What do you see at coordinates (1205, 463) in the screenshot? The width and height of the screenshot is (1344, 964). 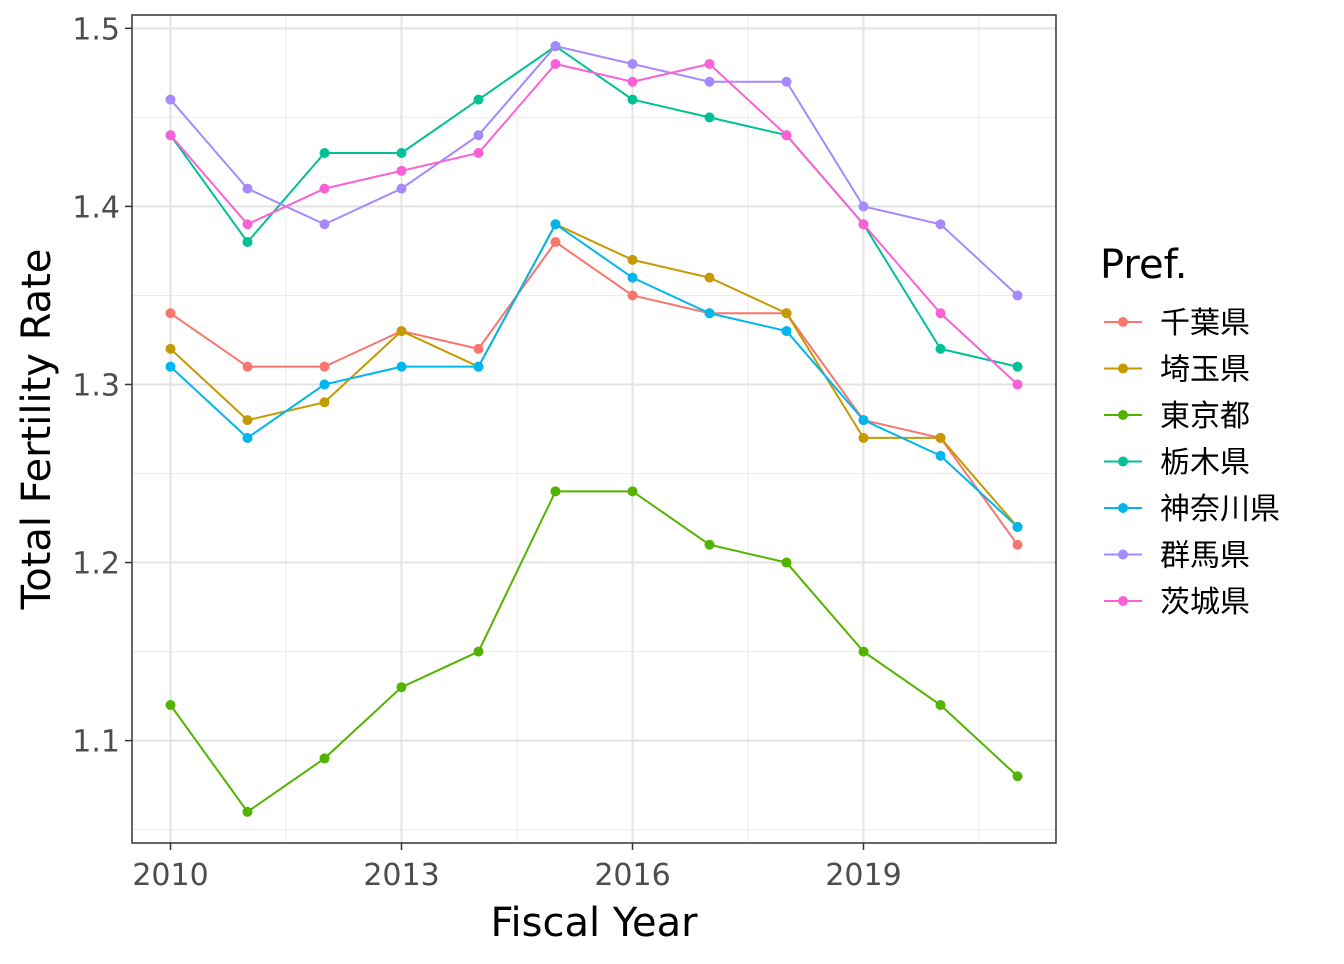 I see `legend-label: 栃木県` at bounding box center [1205, 463].